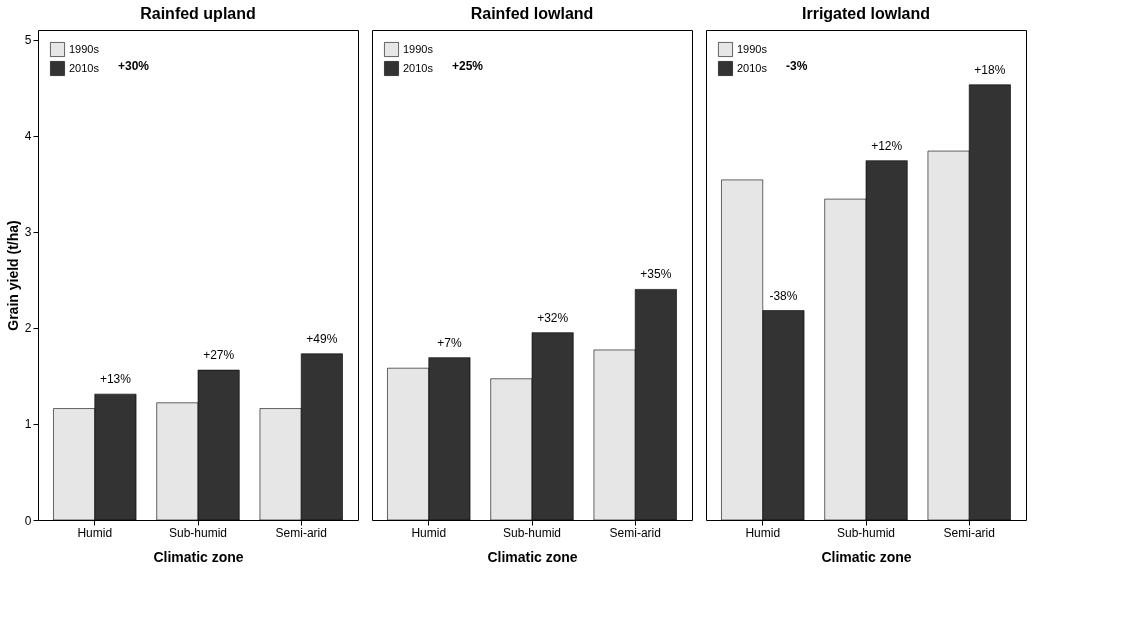 The height and width of the screenshot is (627, 1136). What do you see at coordinates (28, 328) in the screenshot?
I see `y-tick-label: 2` at bounding box center [28, 328].